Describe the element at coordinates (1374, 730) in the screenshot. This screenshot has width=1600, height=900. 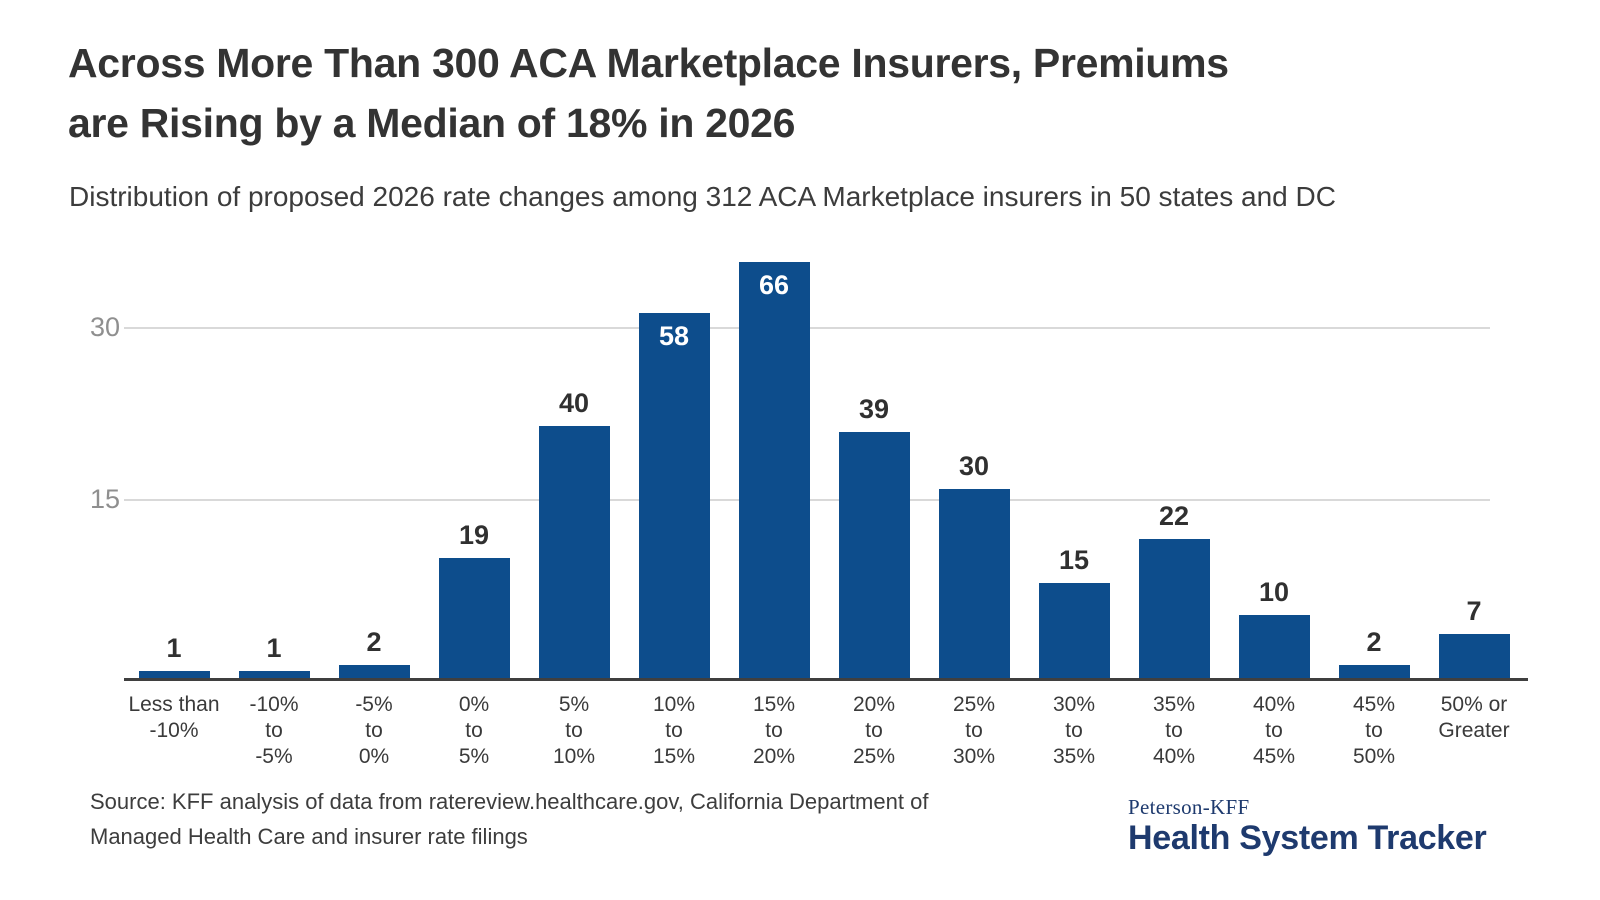
I see `x-tick-label: 45% to 50%` at that location.